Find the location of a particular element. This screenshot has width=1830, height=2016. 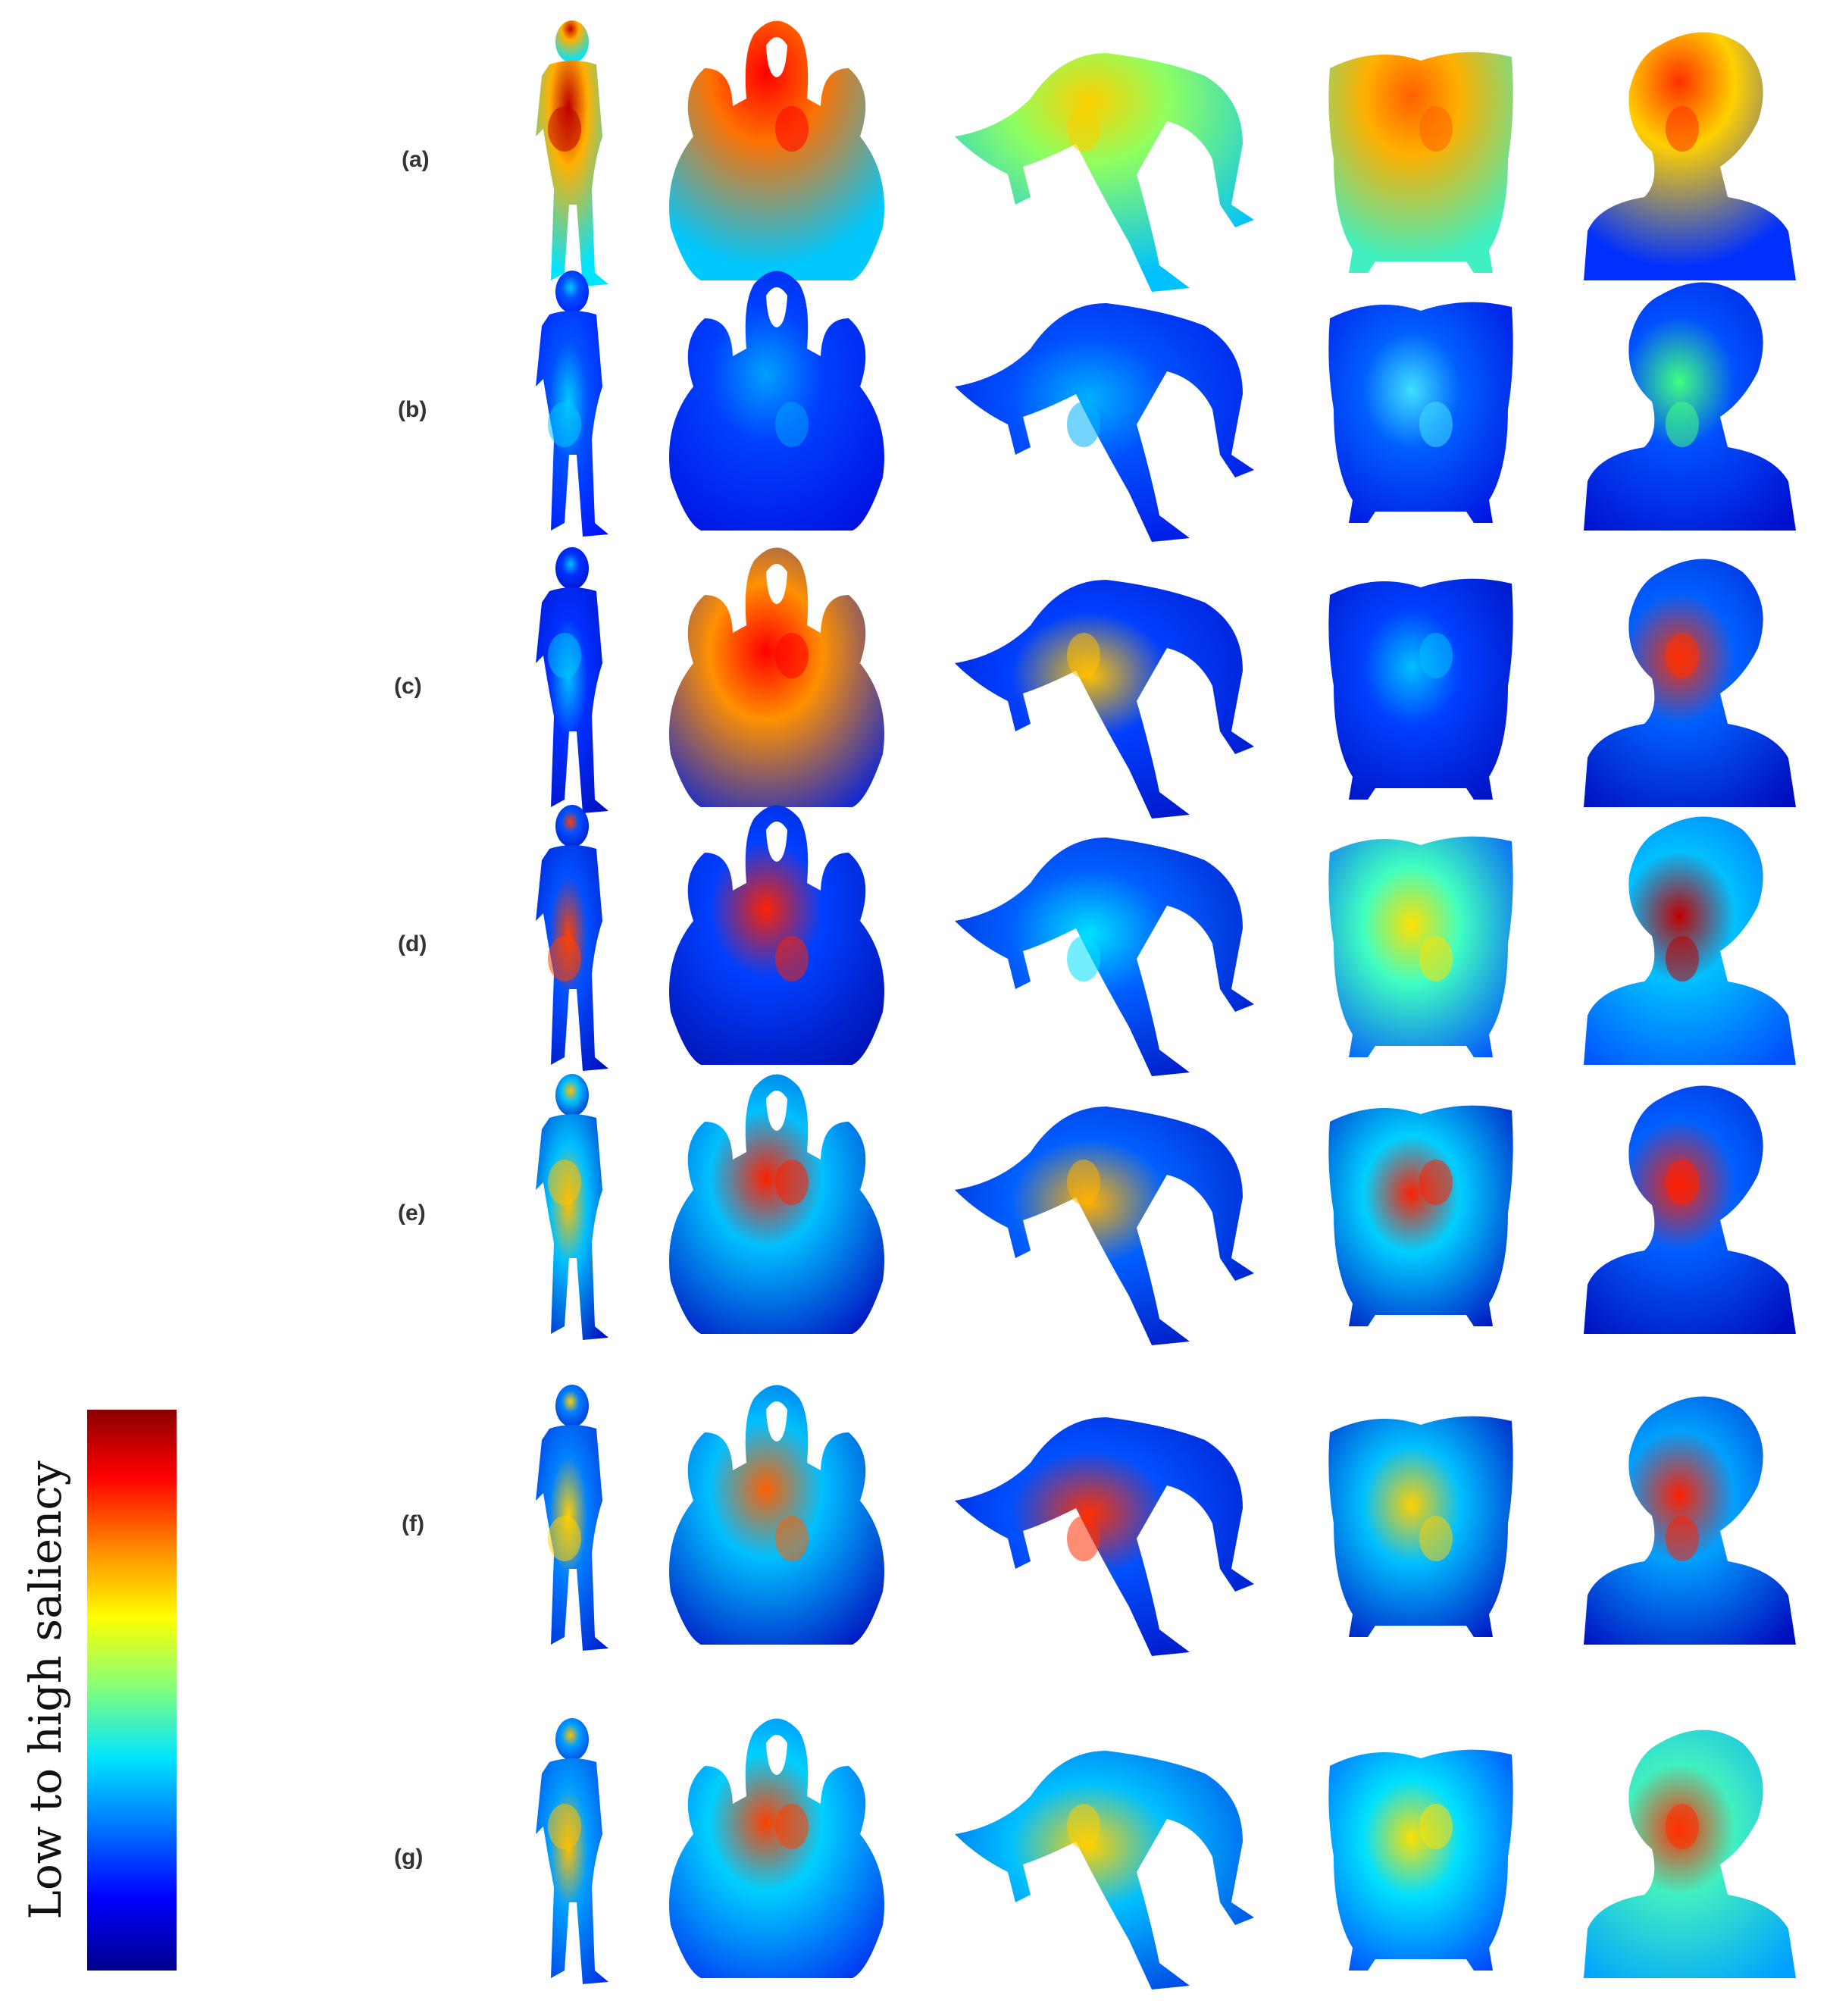

row-label: (e) is located at coordinates (412, 1213).